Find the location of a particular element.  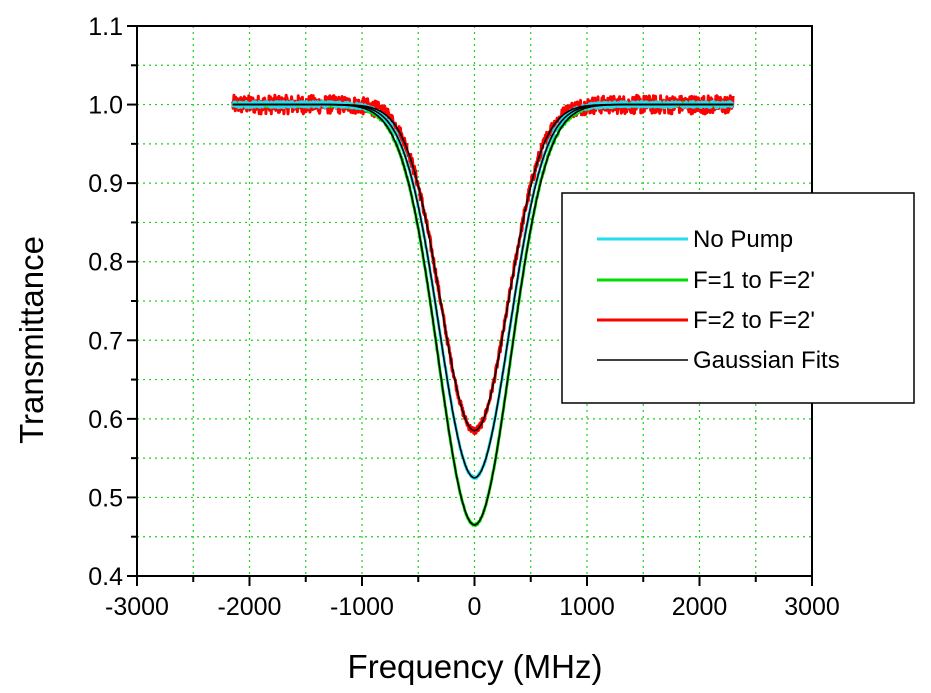

x-tick-label: -1000 is located at coordinates (362, 607).